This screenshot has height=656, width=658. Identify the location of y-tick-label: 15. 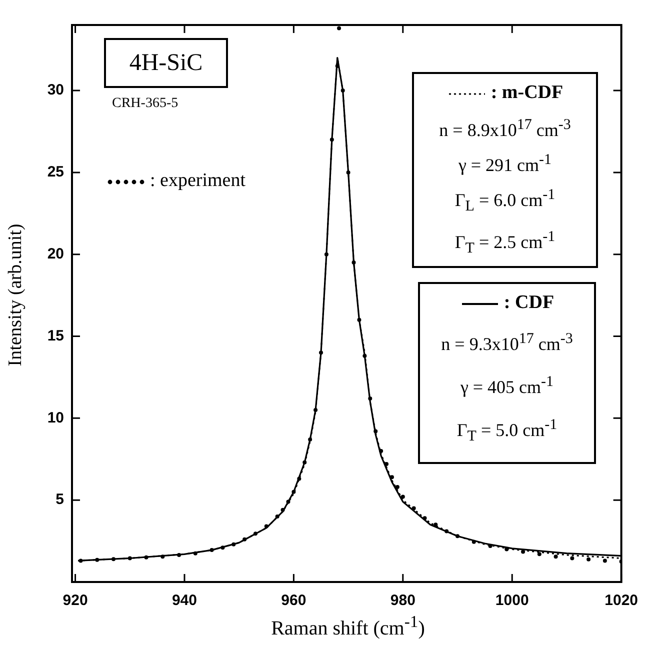
(55, 335).